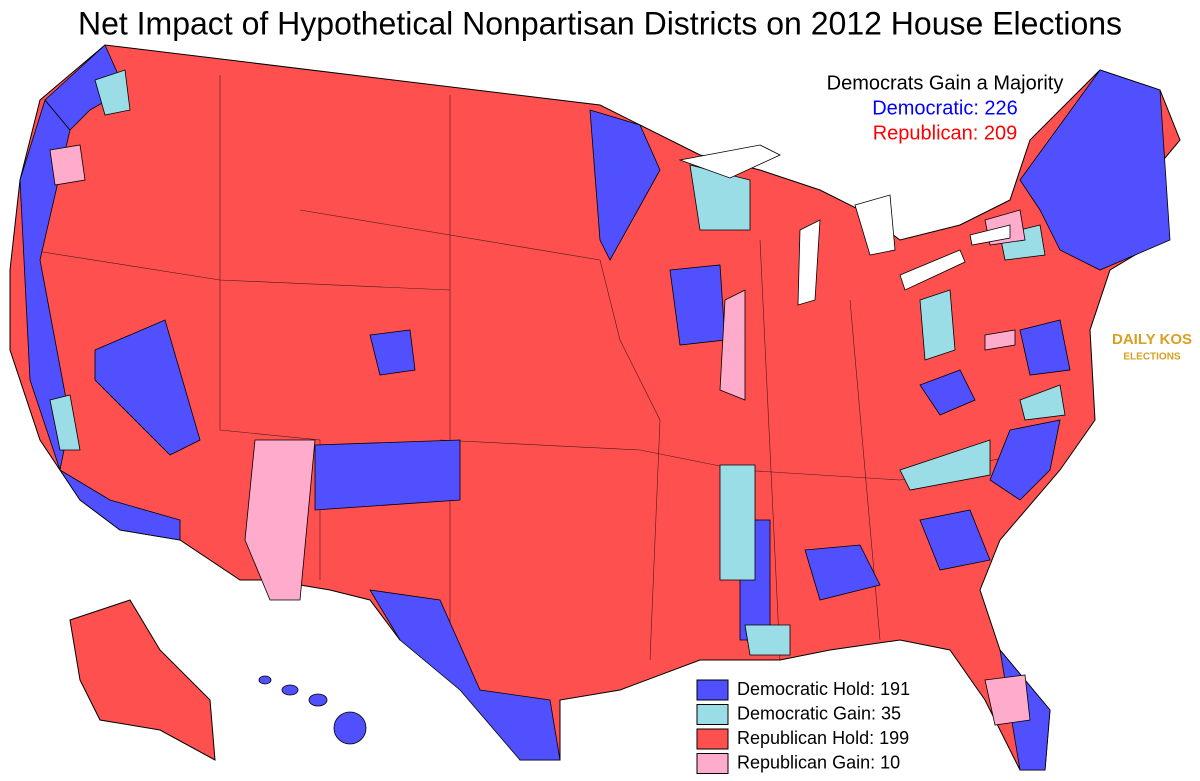 This screenshot has width=1200, height=781. Describe the element at coordinates (823, 738) in the screenshot. I see `legend-label: Republican Hold: 199` at that location.